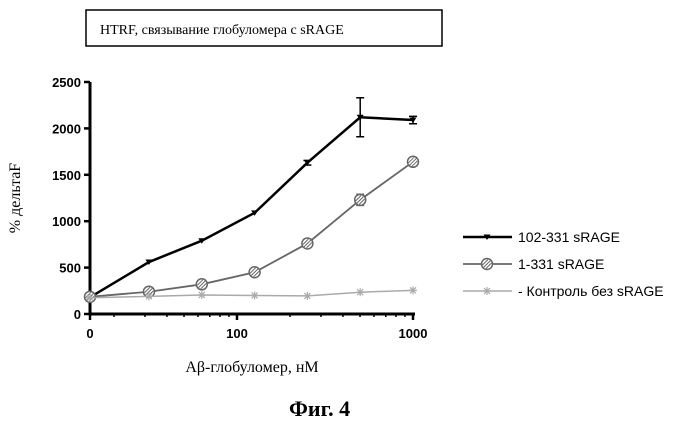 The width and height of the screenshot is (700, 424). I want to click on y-tick-label: 2000, so click(66, 128).